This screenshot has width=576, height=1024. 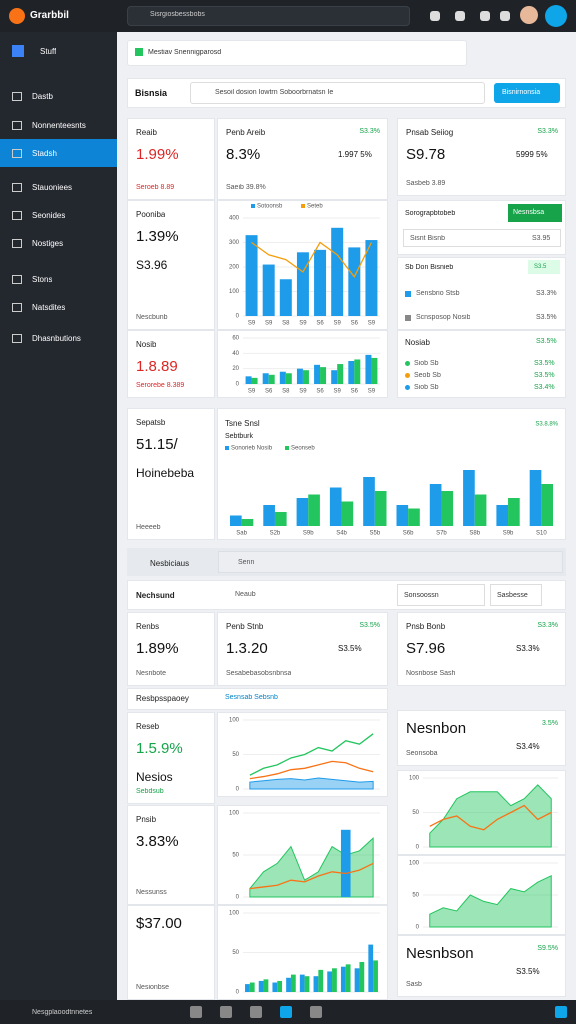 What do you see at coordinates (42, 96) in the screenshot?
I see `sidebar-item: Dastb` at bounding box center [42, 96].